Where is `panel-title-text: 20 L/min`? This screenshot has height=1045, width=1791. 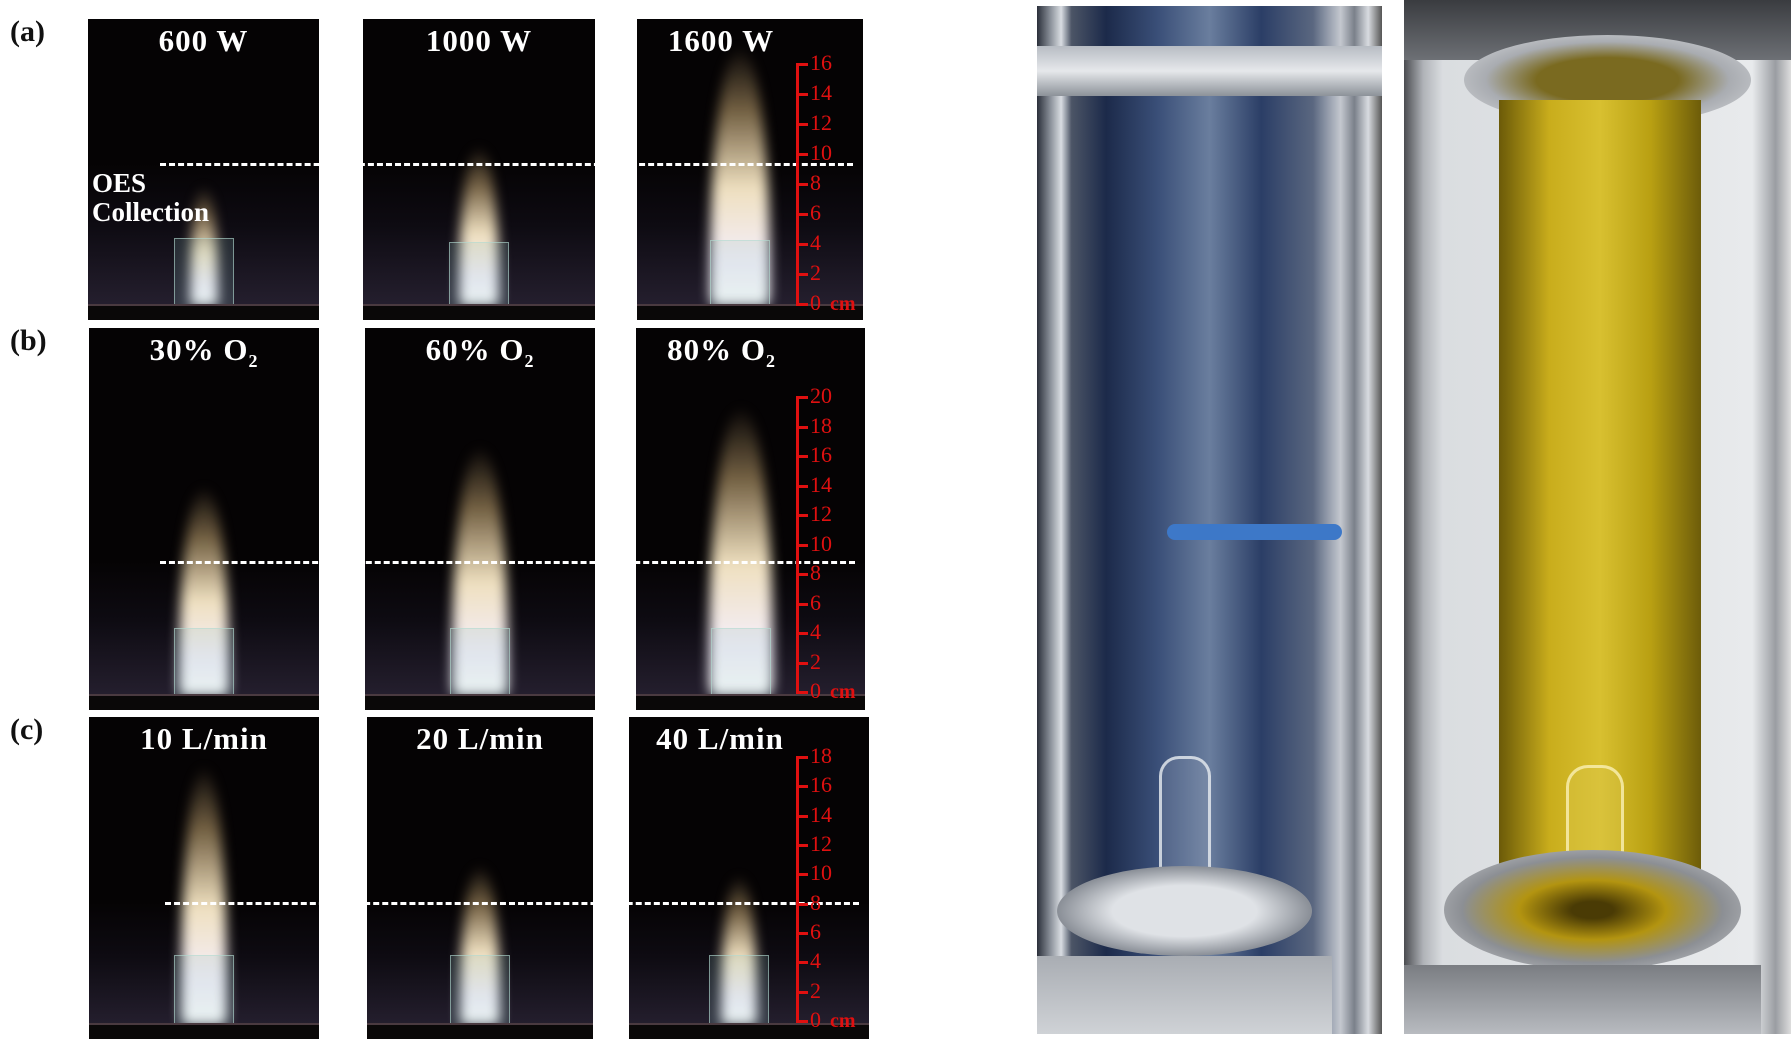
panel-title-text: 20 L/min is located at coordinates (480, 738).